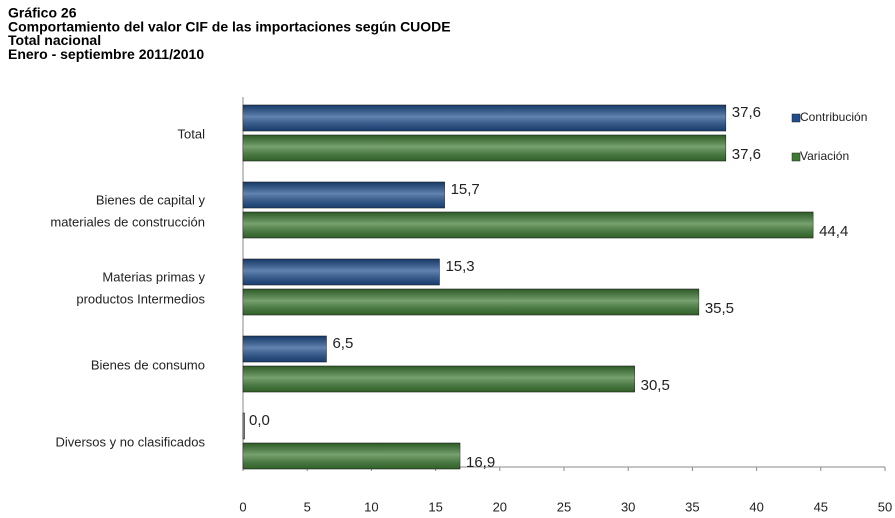 The width and height of the screenshot is (895, 518). I want to click on legend-label: Contribución, so click(833, 117).